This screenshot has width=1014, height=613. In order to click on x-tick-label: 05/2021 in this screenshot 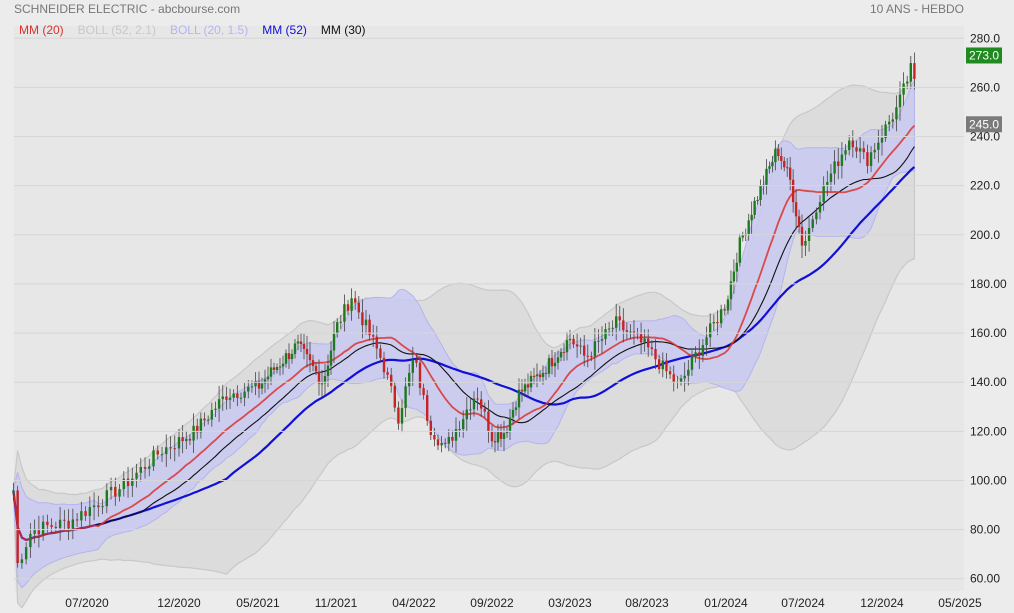, I will do `click(258, 603)`.